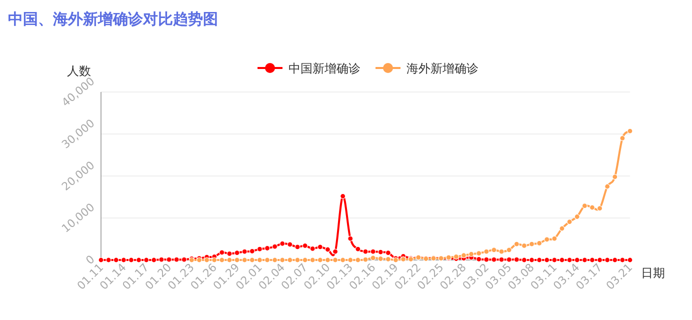 The image size is (692, 320). Describe the element at coordinates (324, 69) in the screenshot. I see `legend-label: 中国新增确诊` at that location.